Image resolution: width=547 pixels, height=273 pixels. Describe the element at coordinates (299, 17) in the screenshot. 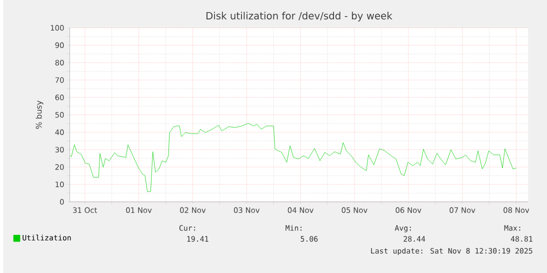

I see `chart-title: Disk utilization for /dev/sdd - by week` at that location.